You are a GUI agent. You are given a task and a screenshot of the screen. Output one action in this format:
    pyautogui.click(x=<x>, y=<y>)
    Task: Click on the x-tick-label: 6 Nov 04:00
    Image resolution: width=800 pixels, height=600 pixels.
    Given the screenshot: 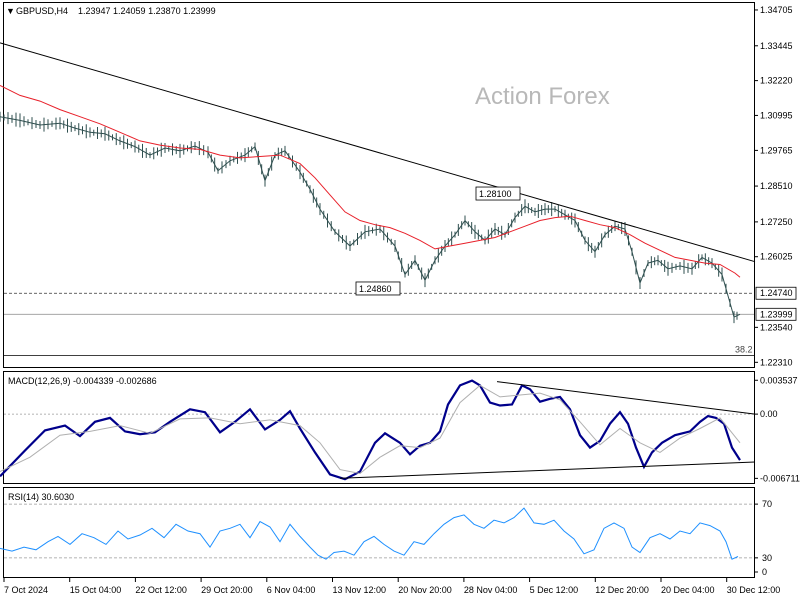 What is the action you would take?
    pyautogui.click(x=291, y=590)
    